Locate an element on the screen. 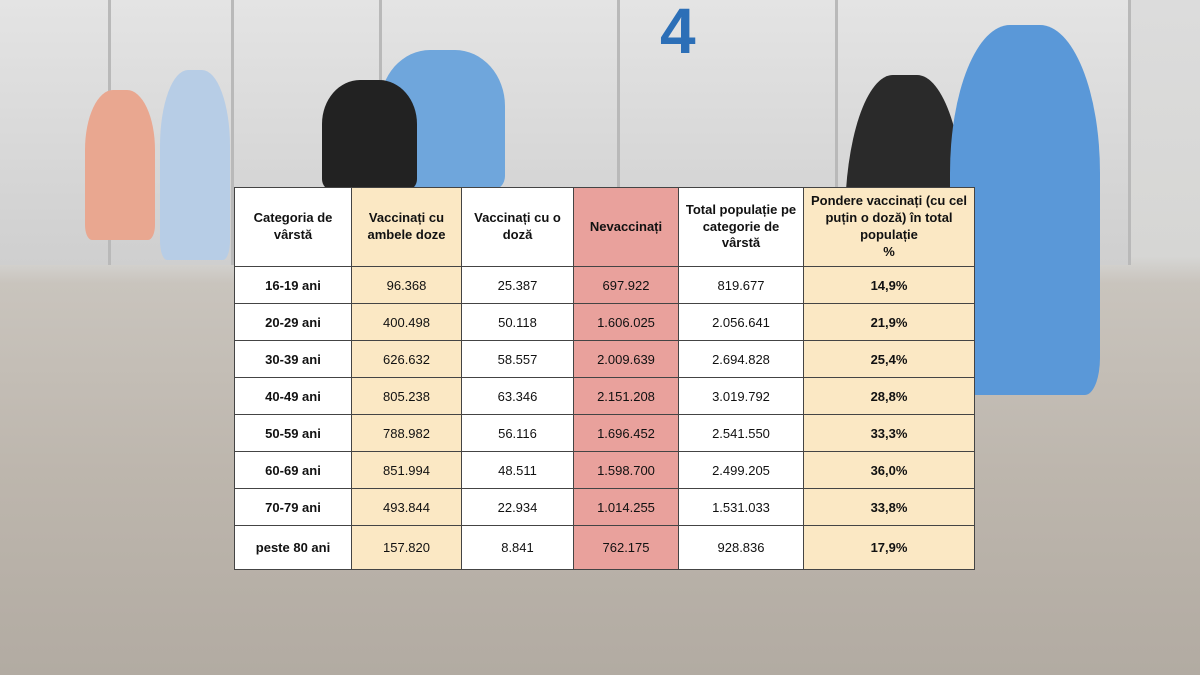 The height and width of the screenshot is (675, 1200). cell: 493.844 is located at coordinates (406, 507).